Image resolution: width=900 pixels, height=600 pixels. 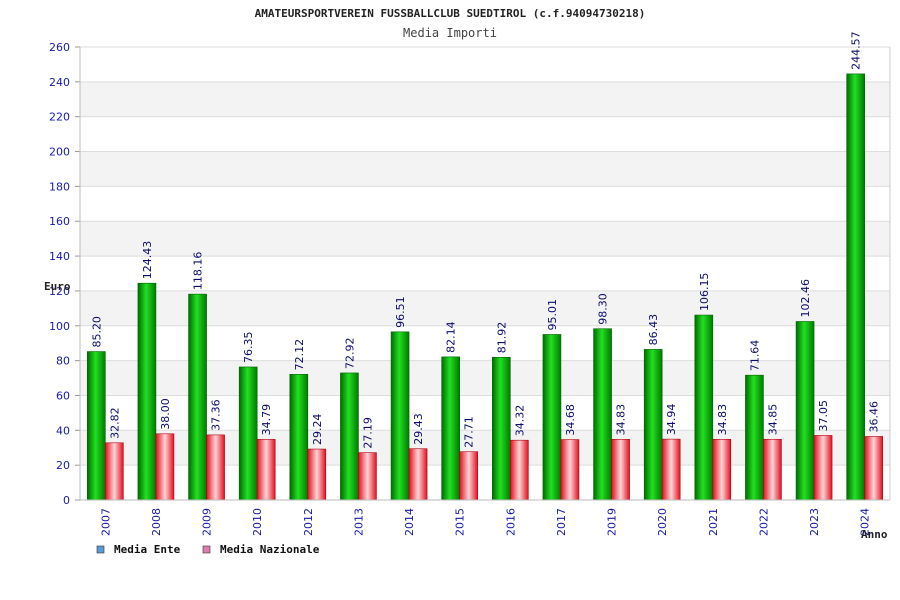 What do you see at coordinates (59, 82) in the screenshot?
I see `y-tick-label: 240` at bounding box center [59, 82].